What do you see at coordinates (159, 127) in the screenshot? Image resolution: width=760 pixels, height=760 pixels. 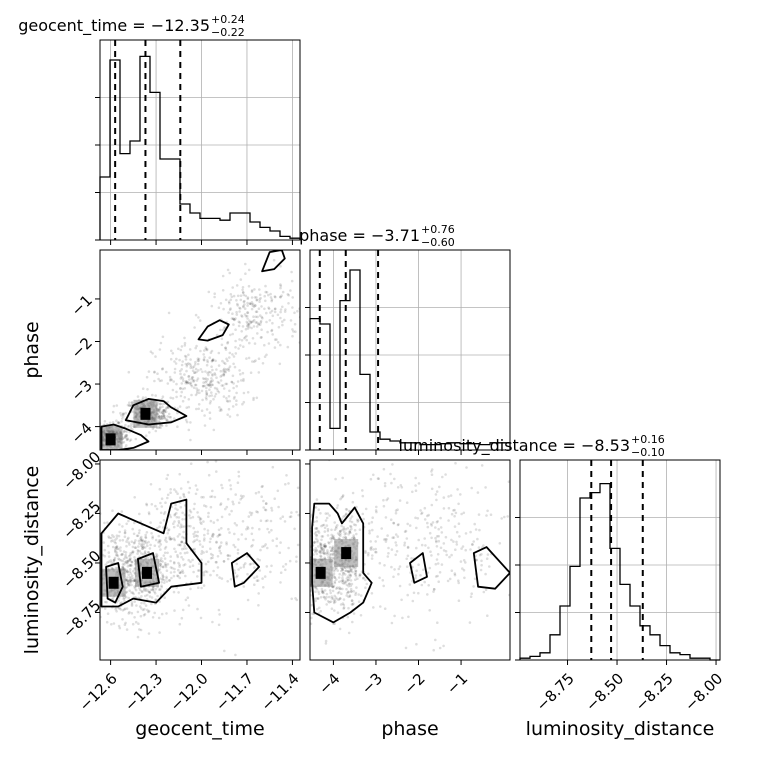 I see `histogram-geocent_time: geocent_time = −12.35 +0.24−0.22` at bounding box center [159, 127].